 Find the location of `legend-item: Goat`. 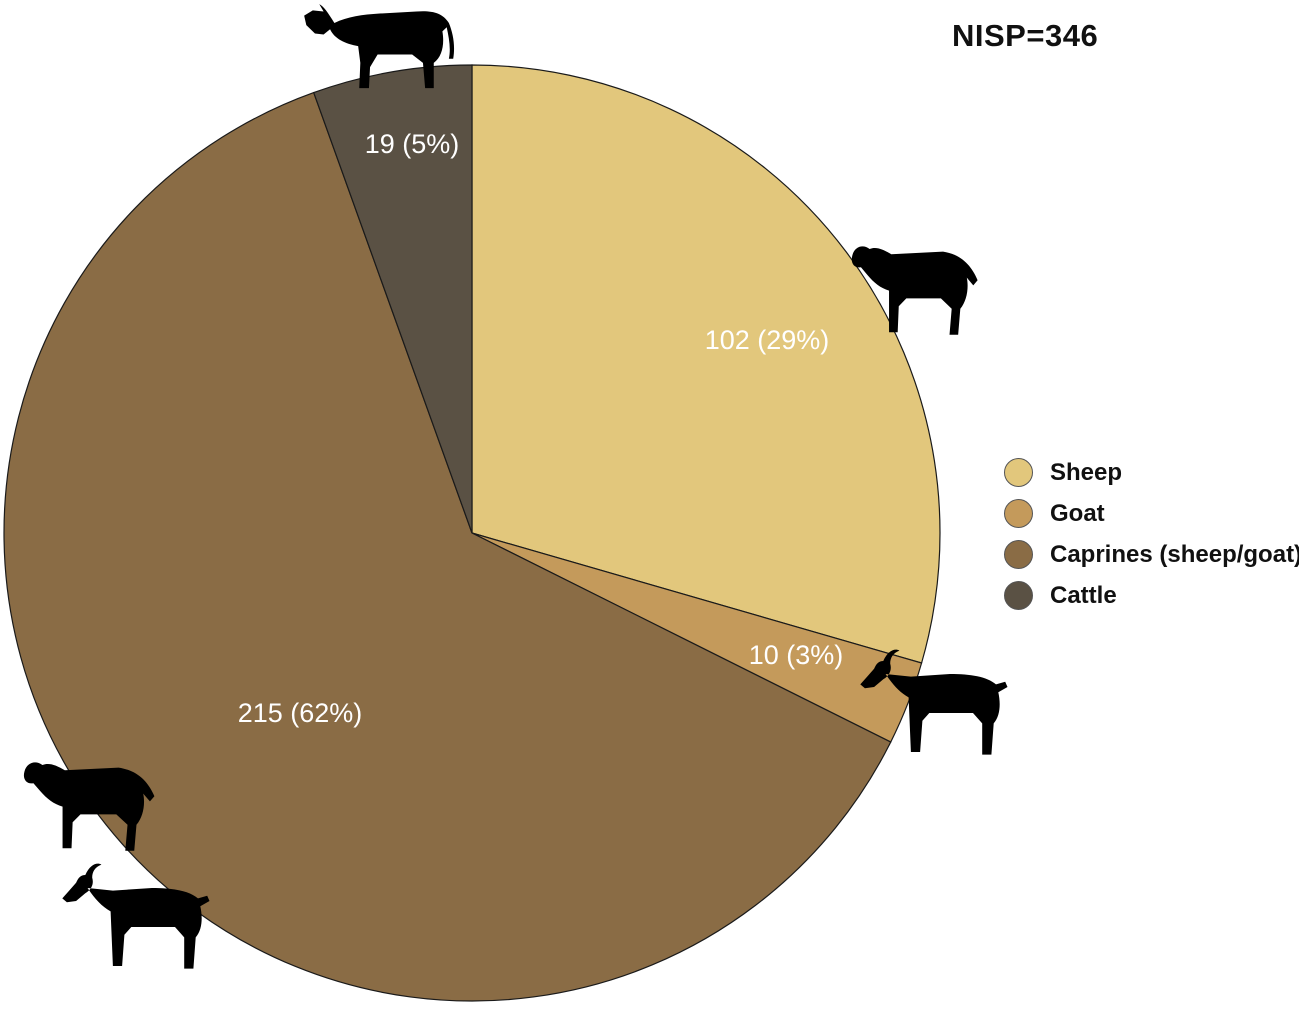

legend-item: Goat is located at coordinates (1151, 513).